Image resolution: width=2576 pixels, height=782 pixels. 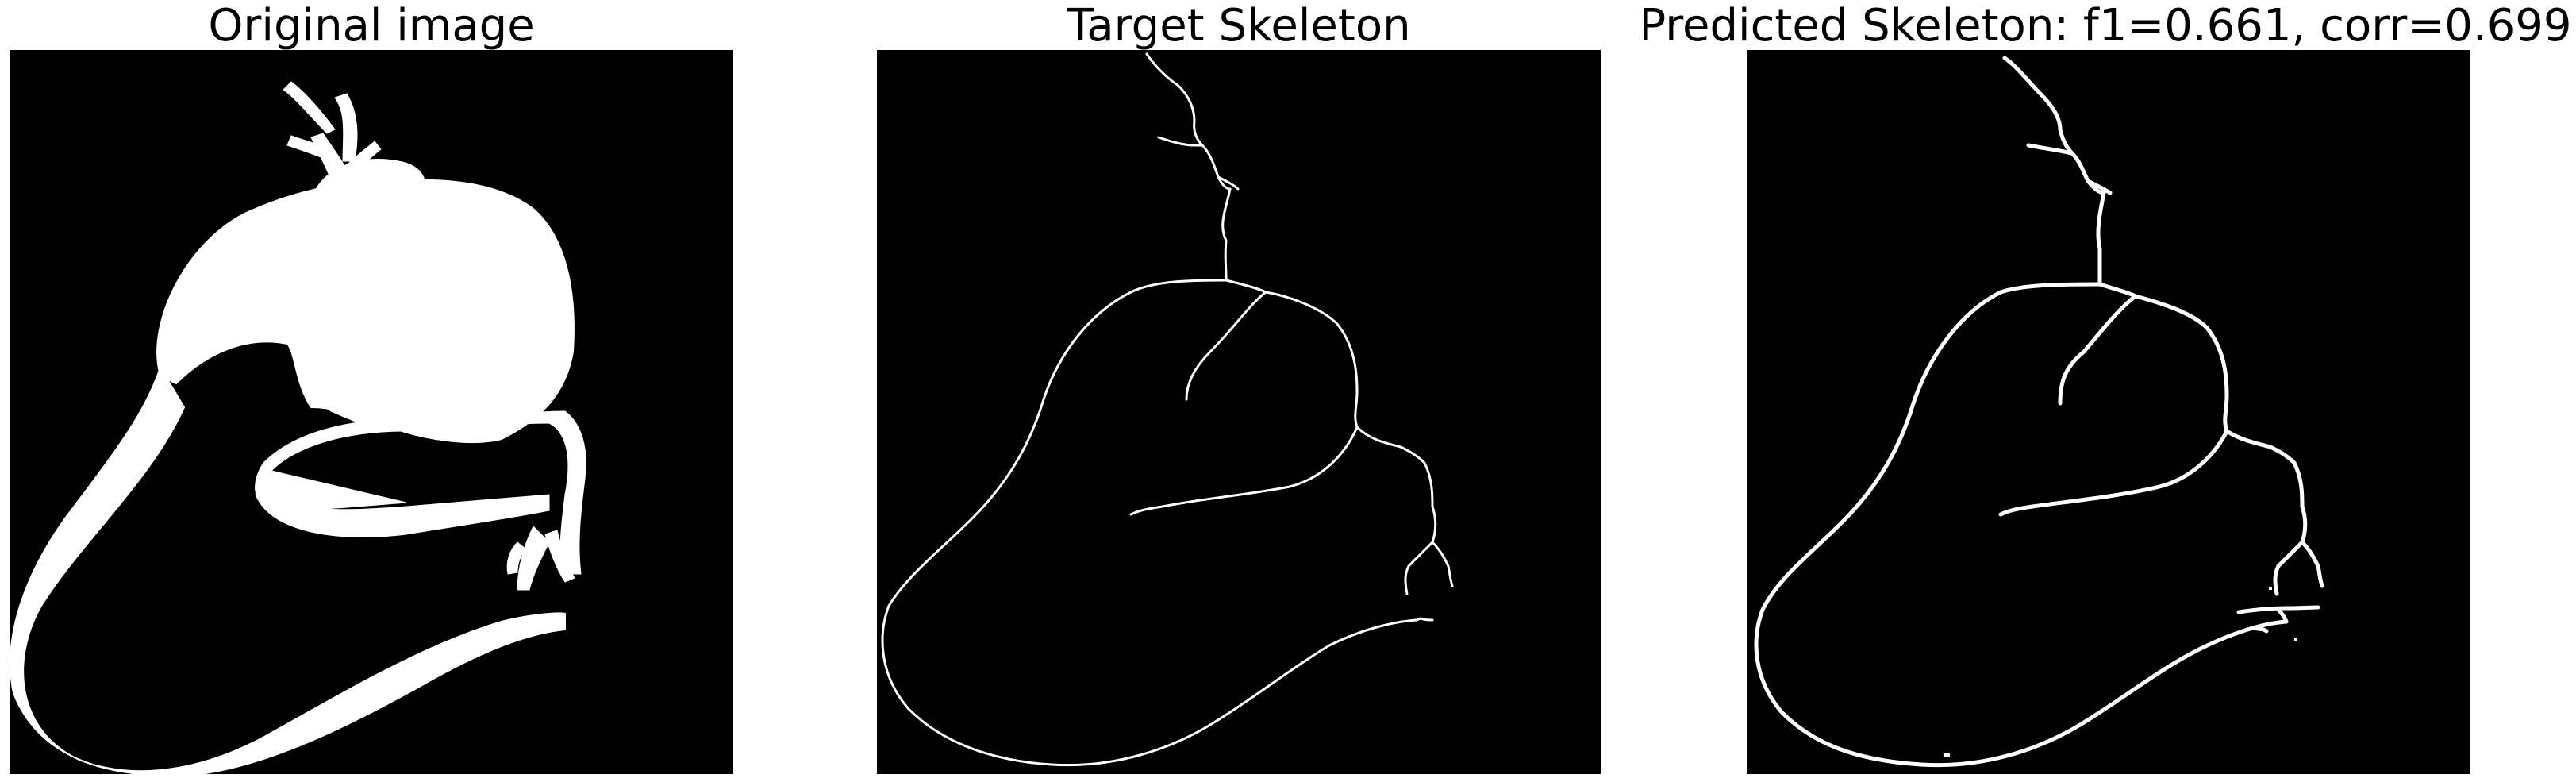 I want to click on panel-title-original: Original image, so click(x=371, y=26).